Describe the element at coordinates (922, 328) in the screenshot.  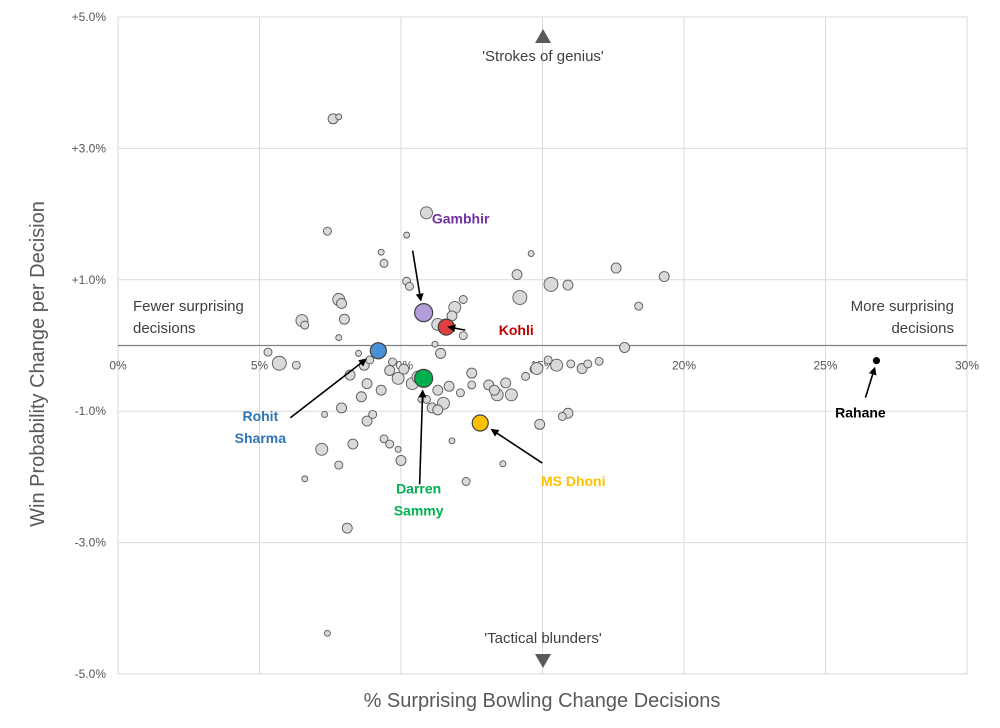
I see `quadrant-label-right-line2: decisions` at that location.